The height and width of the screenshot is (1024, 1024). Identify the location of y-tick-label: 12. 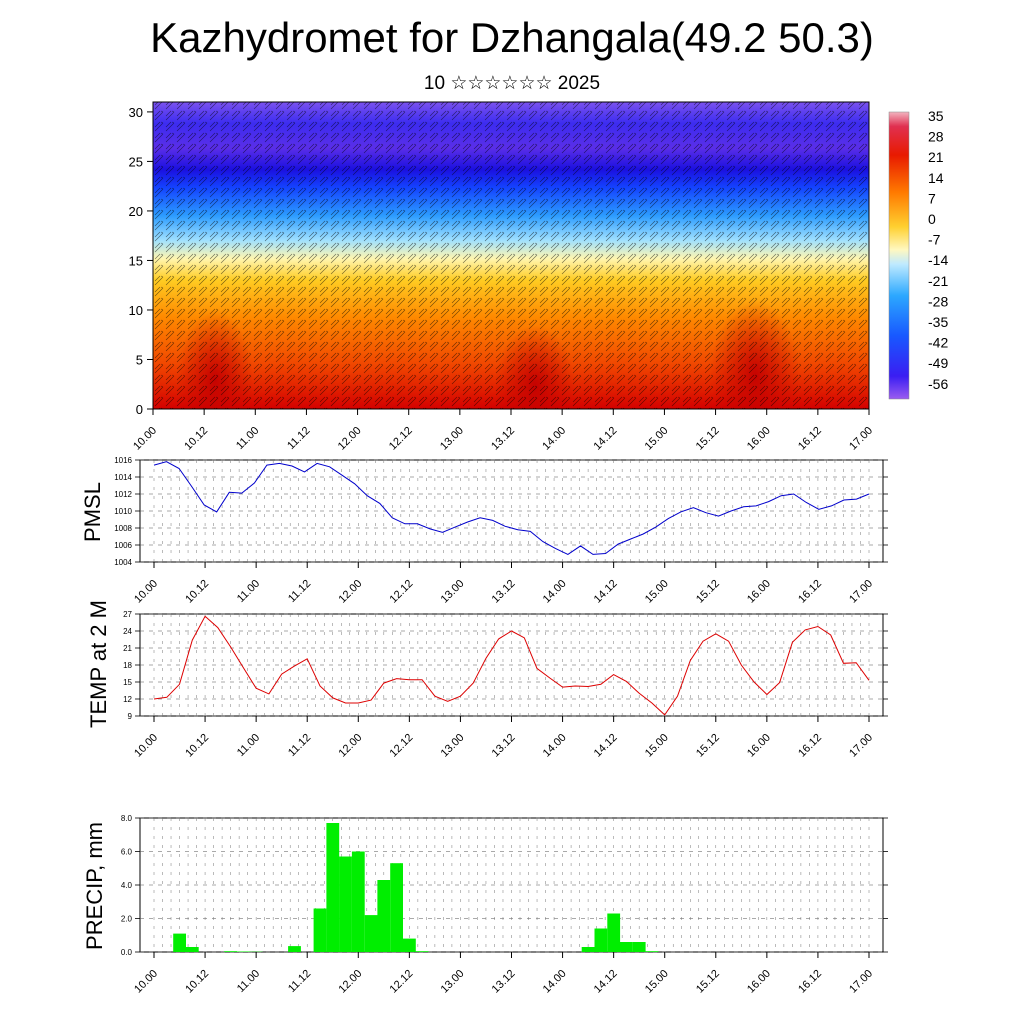
(127, 699).